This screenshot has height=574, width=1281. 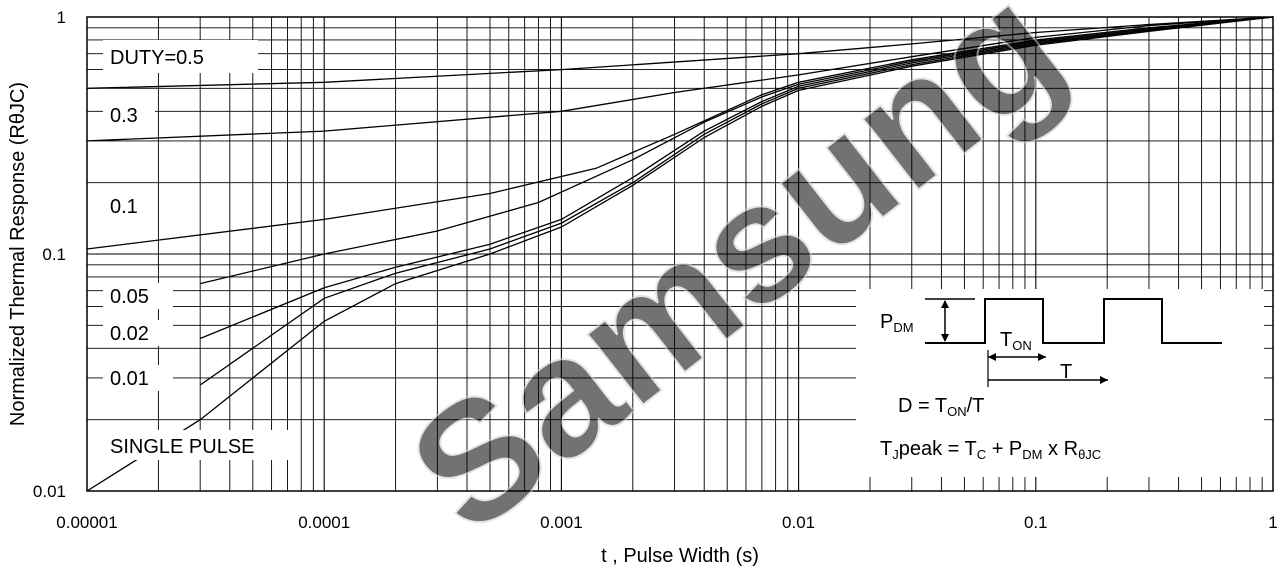 I want to click on x-tick-label: 0.001, so click(x=561, y=522).